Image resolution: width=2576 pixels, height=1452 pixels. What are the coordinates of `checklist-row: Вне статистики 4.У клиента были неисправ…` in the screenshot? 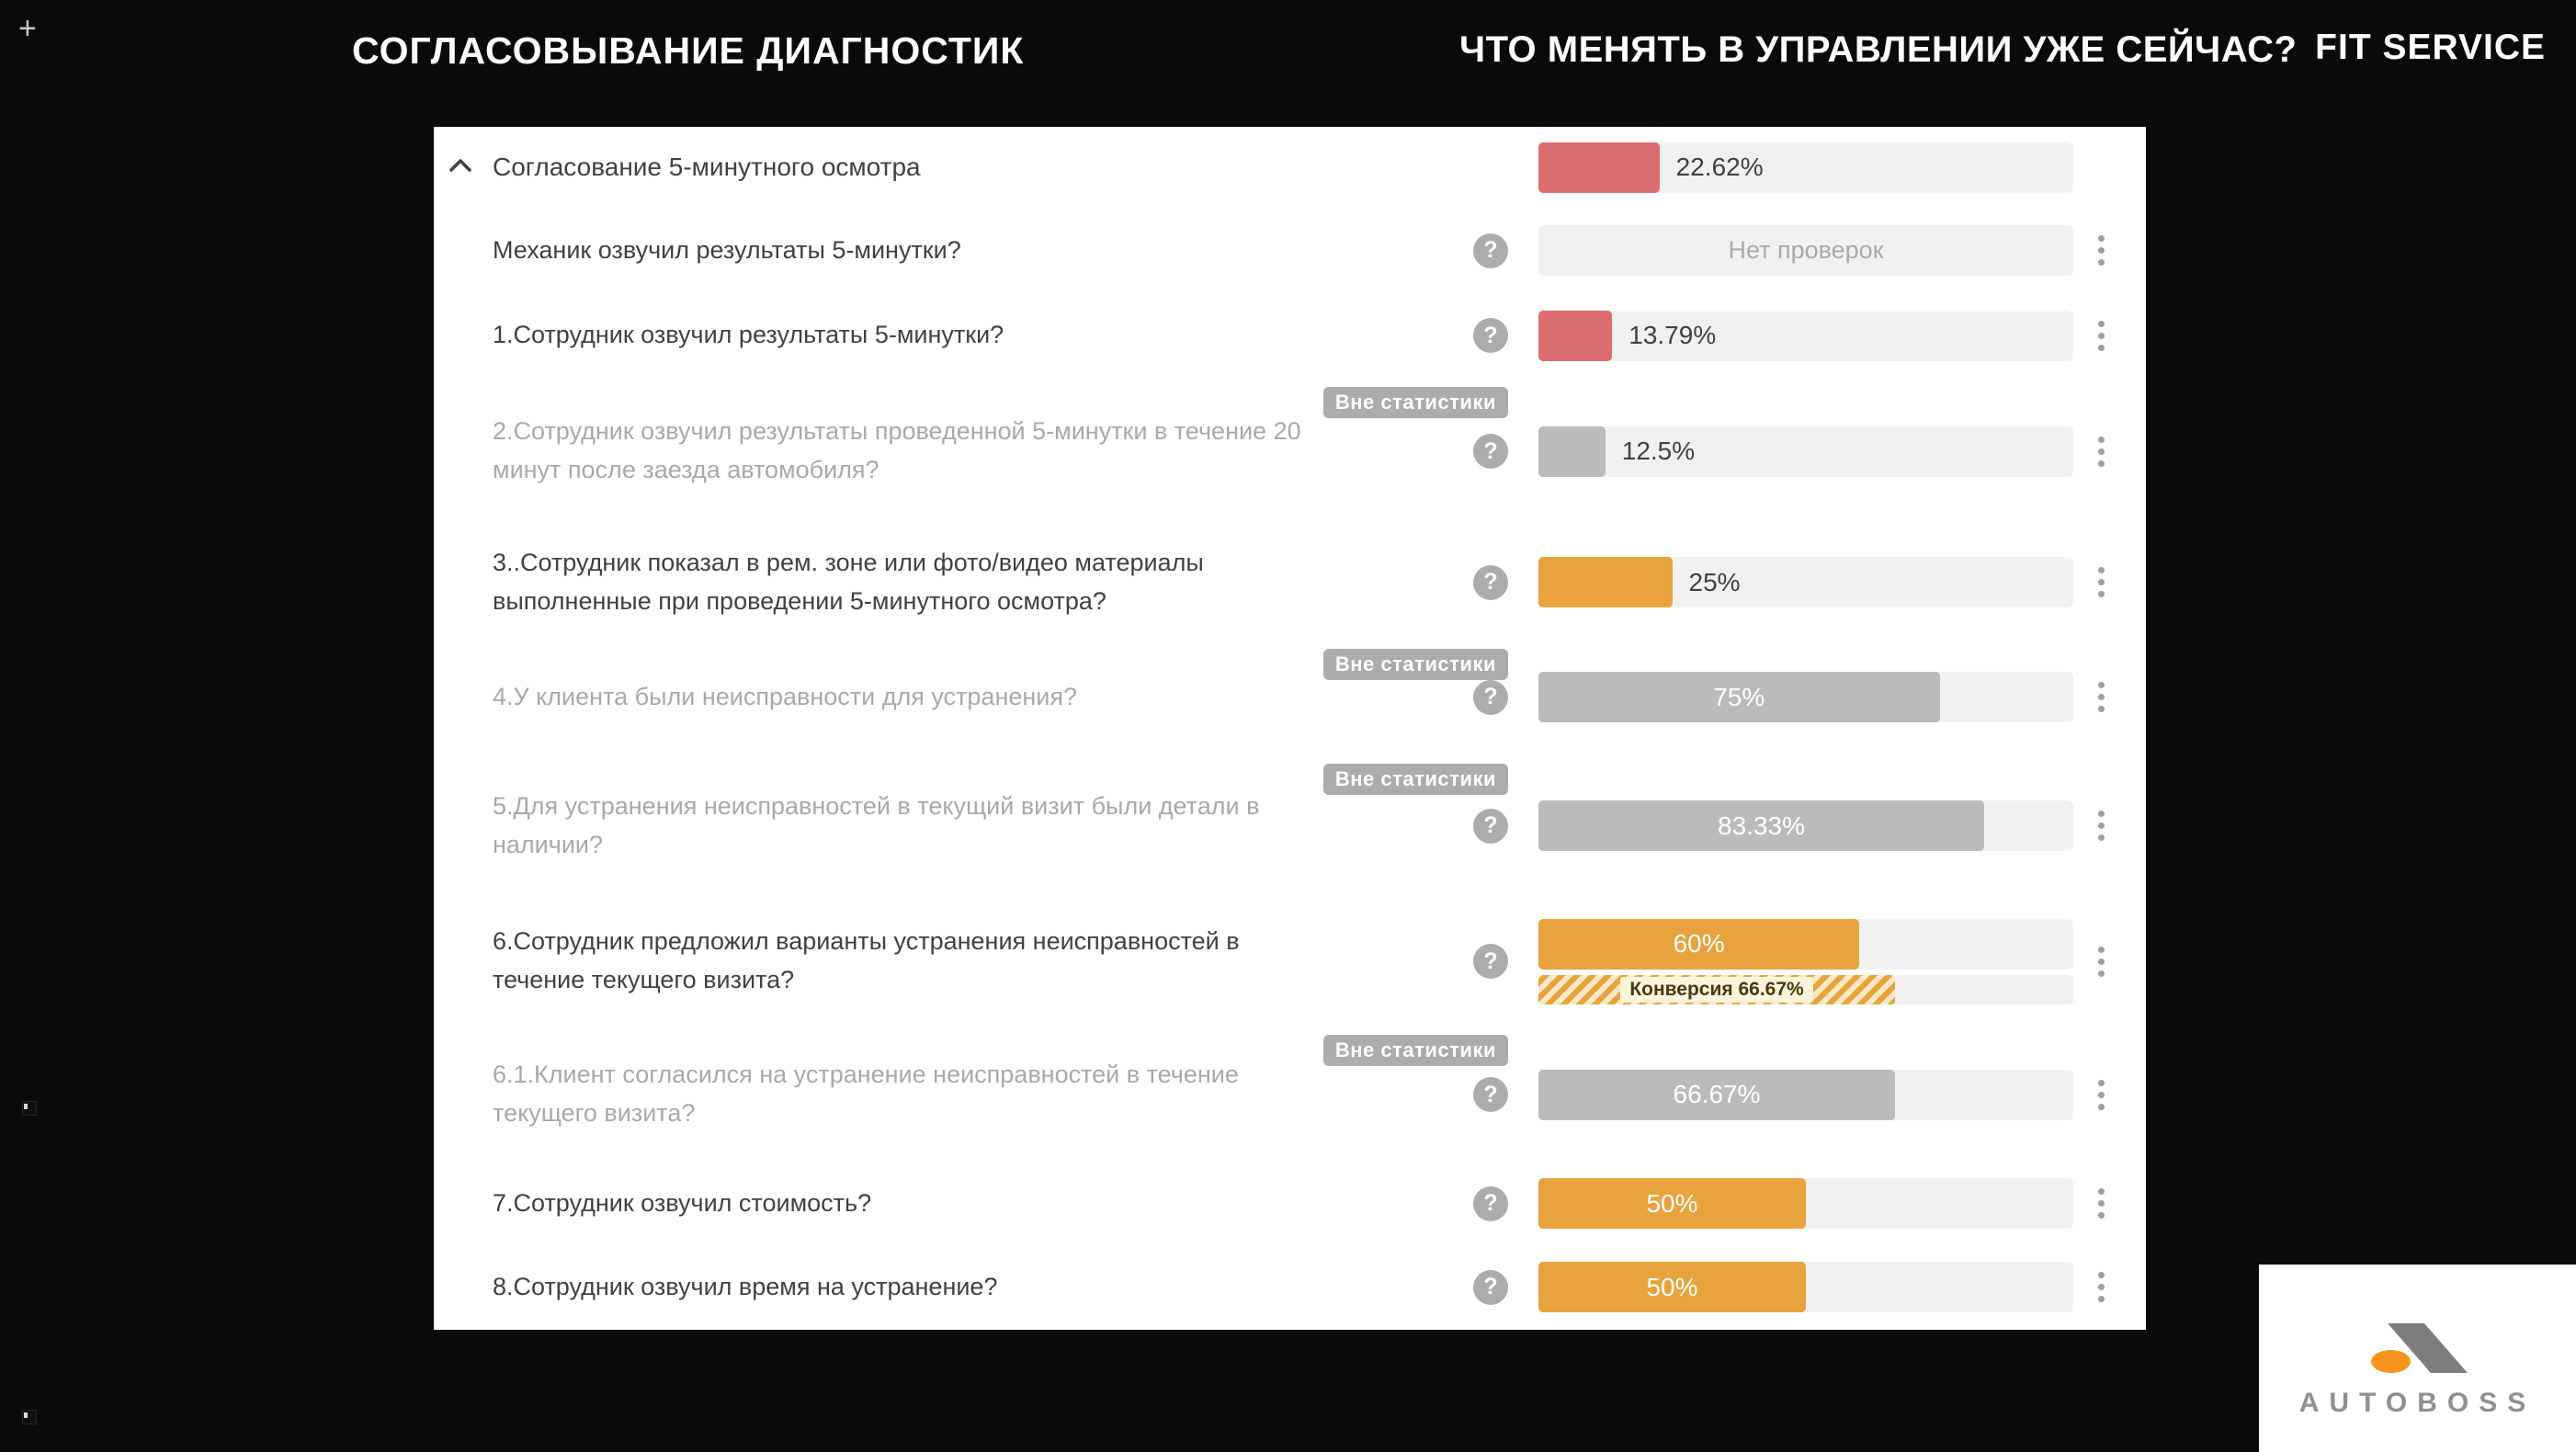 It's located at (1290, 697).